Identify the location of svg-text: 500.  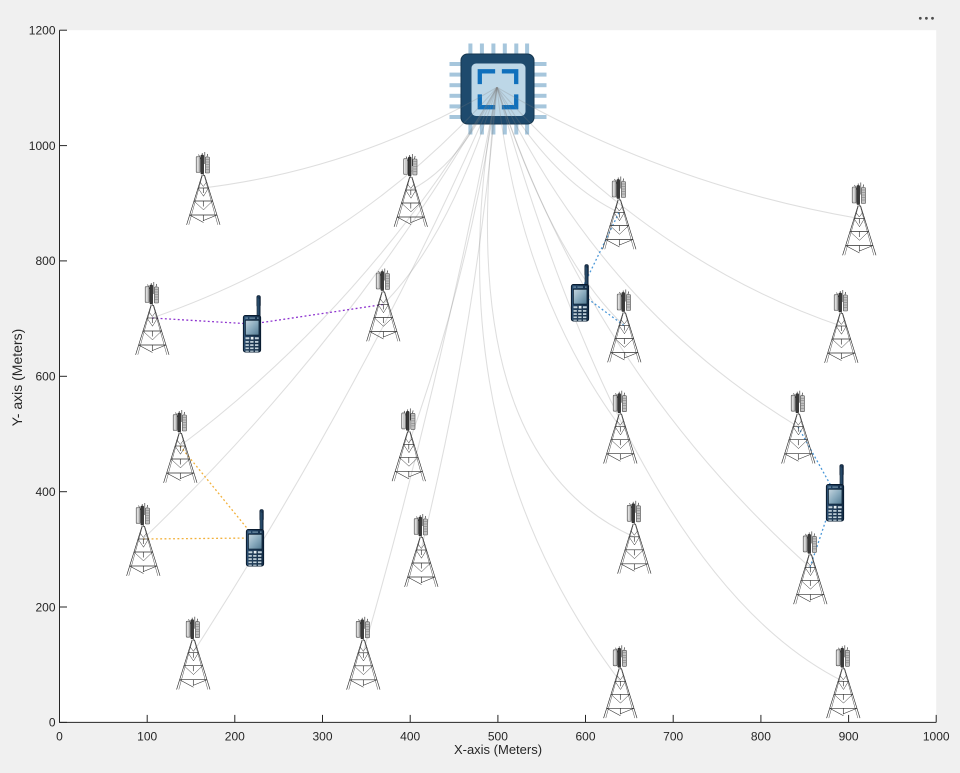
(498, 737).